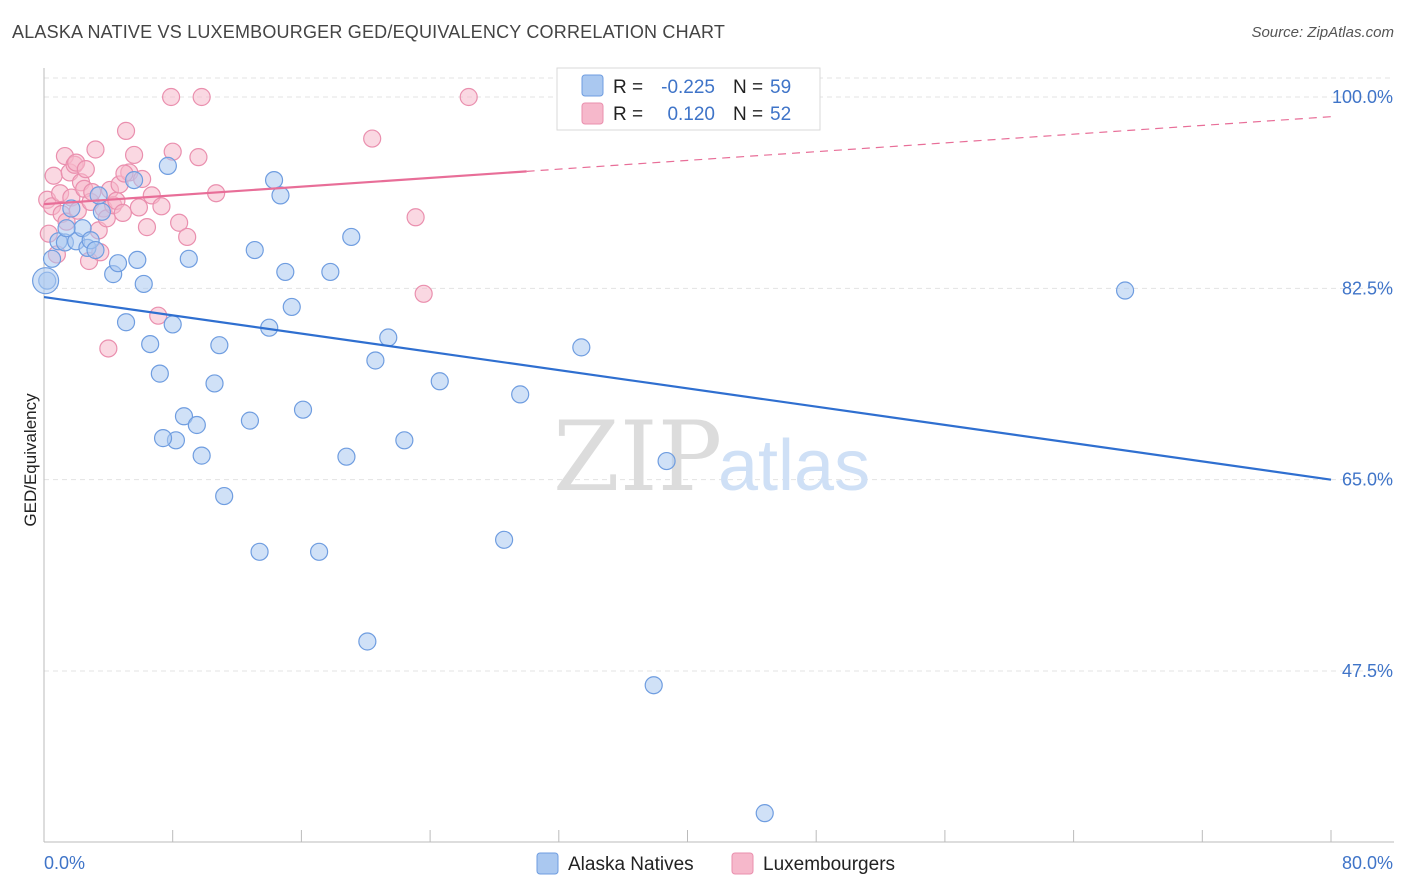 The height and width of the screenshot is (892, 1406). What do you see at coordinates (628, 114) in the screenshot?
I see `legend-r-label-2: R =` at bounding box center [628, 114].